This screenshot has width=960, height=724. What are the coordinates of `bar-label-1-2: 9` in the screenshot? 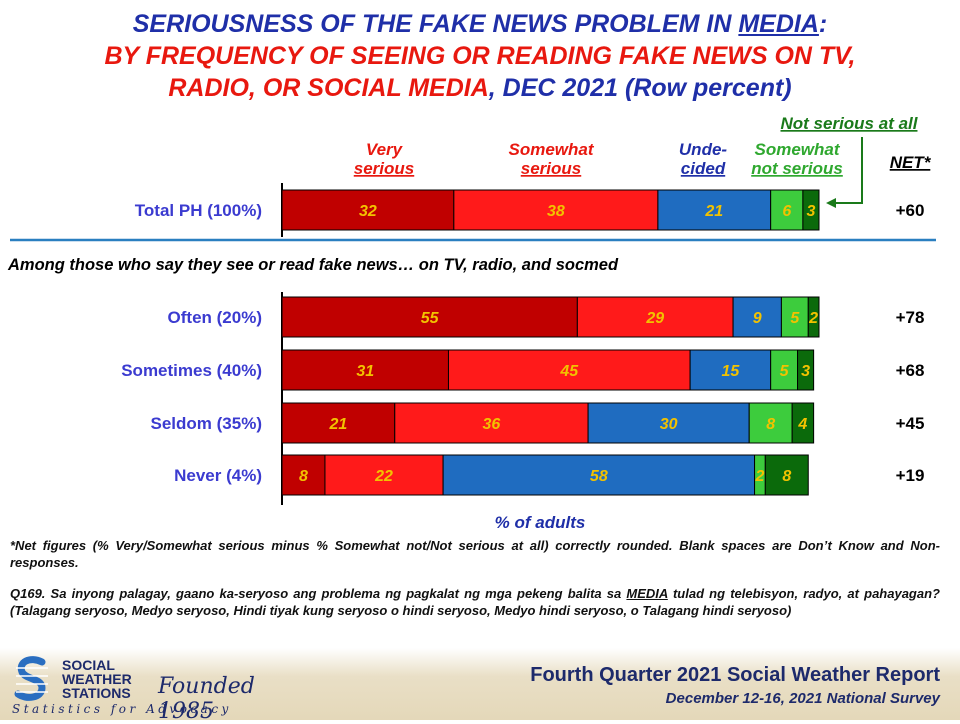 It's located at (757, 318).